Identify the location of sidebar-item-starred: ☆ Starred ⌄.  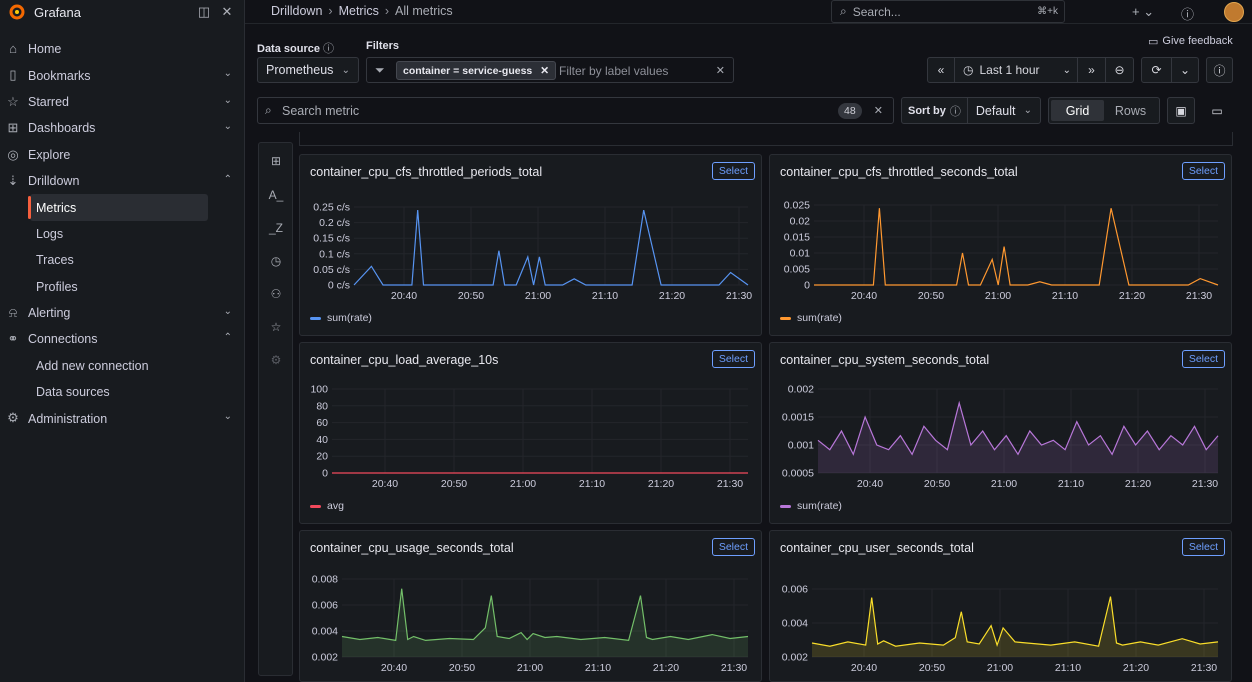
(122, 102).